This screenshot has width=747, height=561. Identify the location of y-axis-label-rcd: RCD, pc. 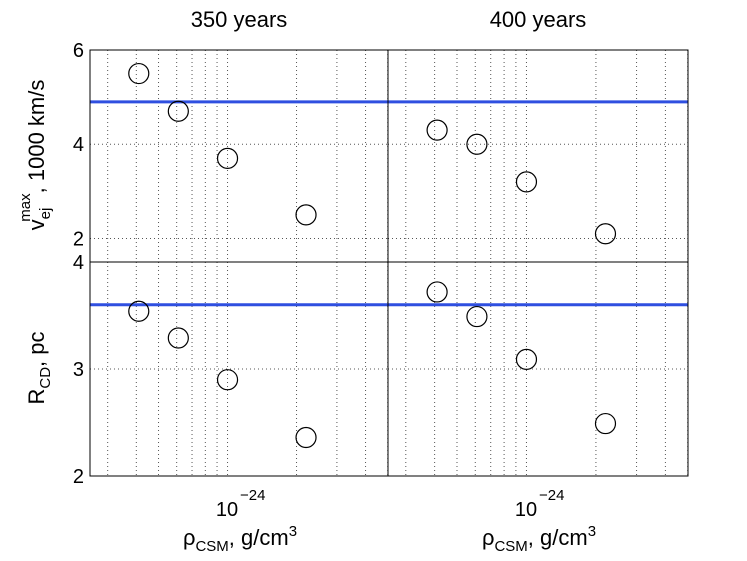
(39, 367).